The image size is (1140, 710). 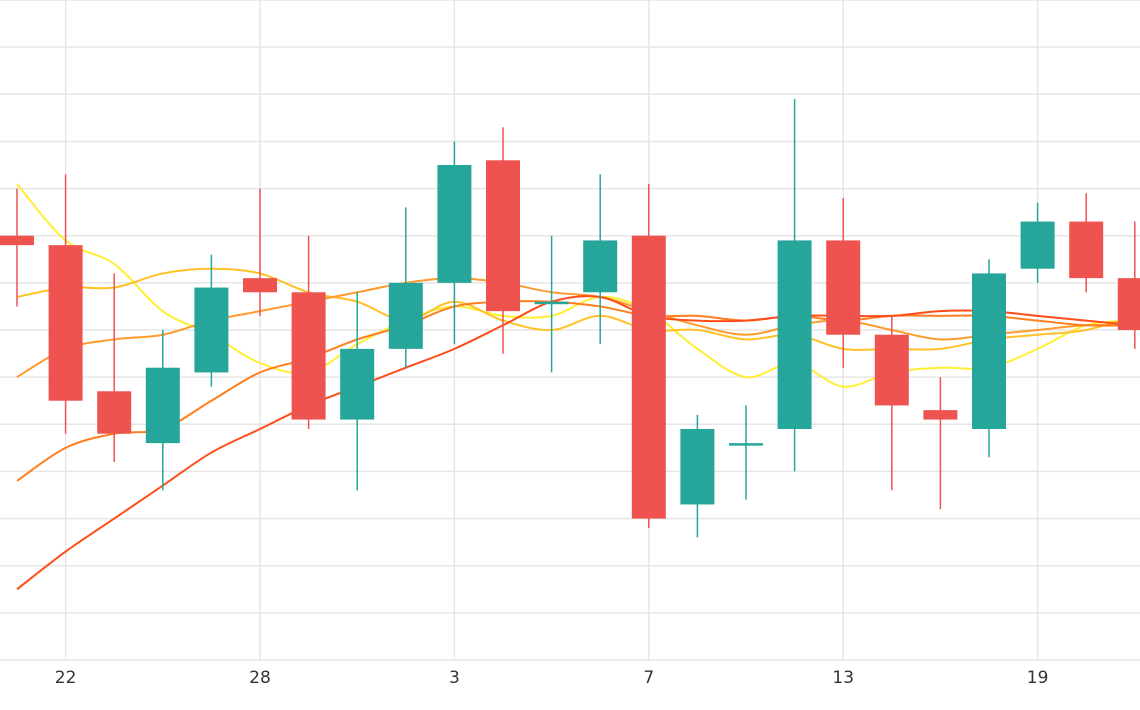 What do you see at coordinates (843, 678) in the screenshot?
I see `x-tick-label: 13` at bounding box center [843, 678].